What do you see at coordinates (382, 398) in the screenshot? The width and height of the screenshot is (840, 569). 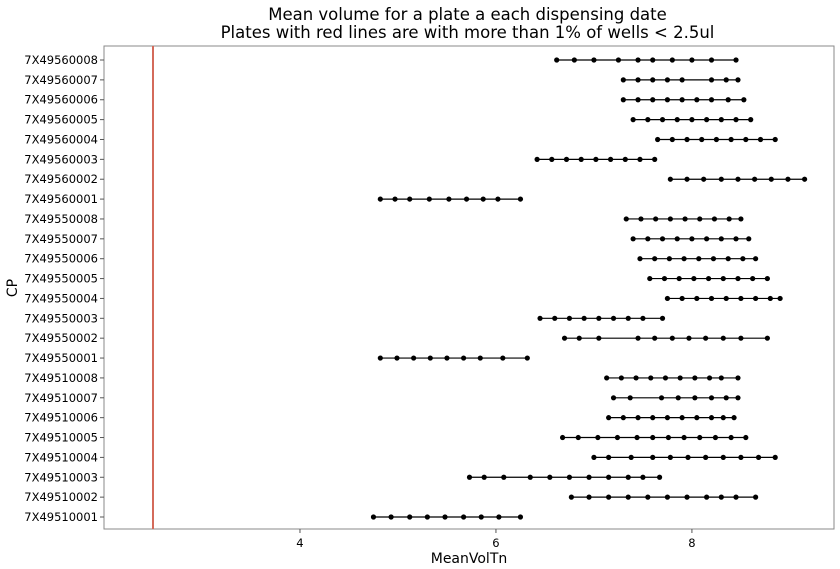 I see `plate-row: 7X49510007` at bounding box center [382, 398].